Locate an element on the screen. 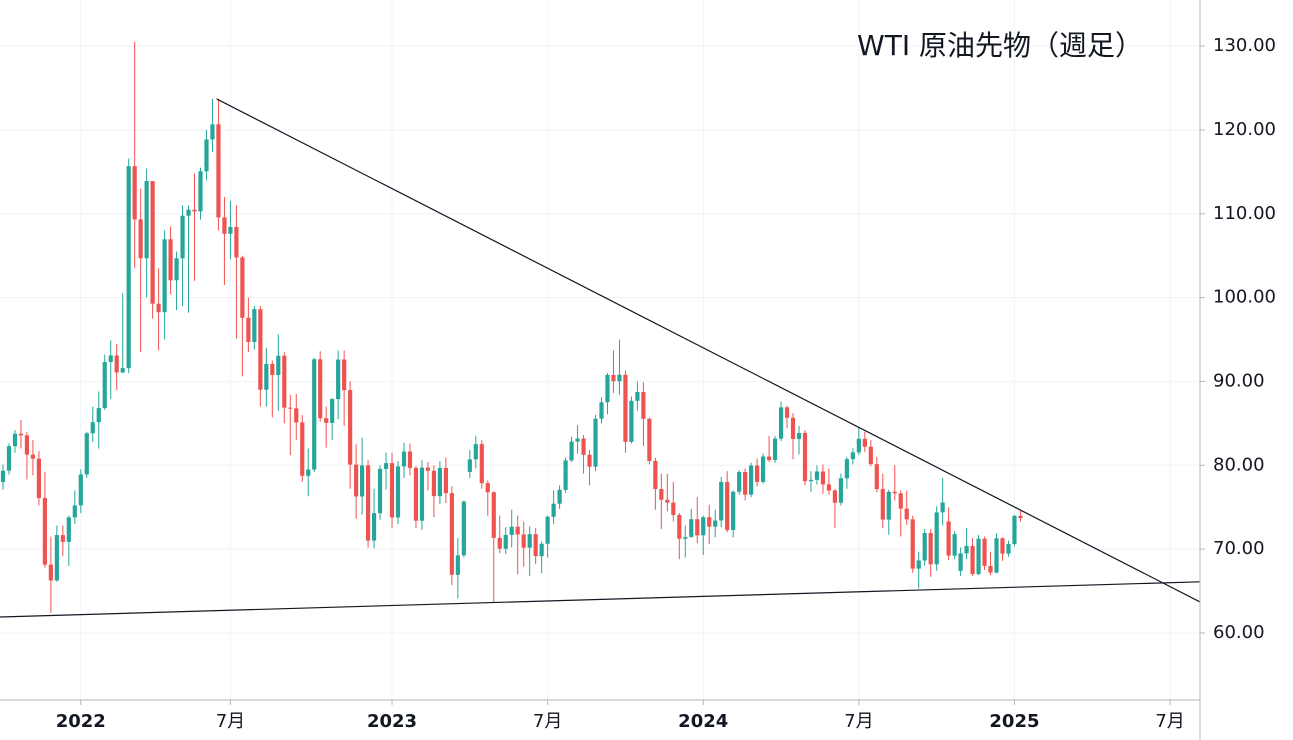 The height and width of the screenshot is (740, 1293). chart-title: WTI 原油先物（週足） is located at coordinates (1000, 45).